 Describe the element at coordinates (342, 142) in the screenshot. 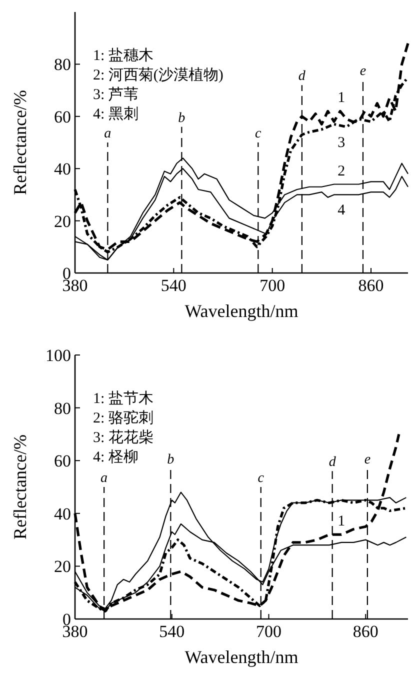

I see `series-label: 3` at that location.